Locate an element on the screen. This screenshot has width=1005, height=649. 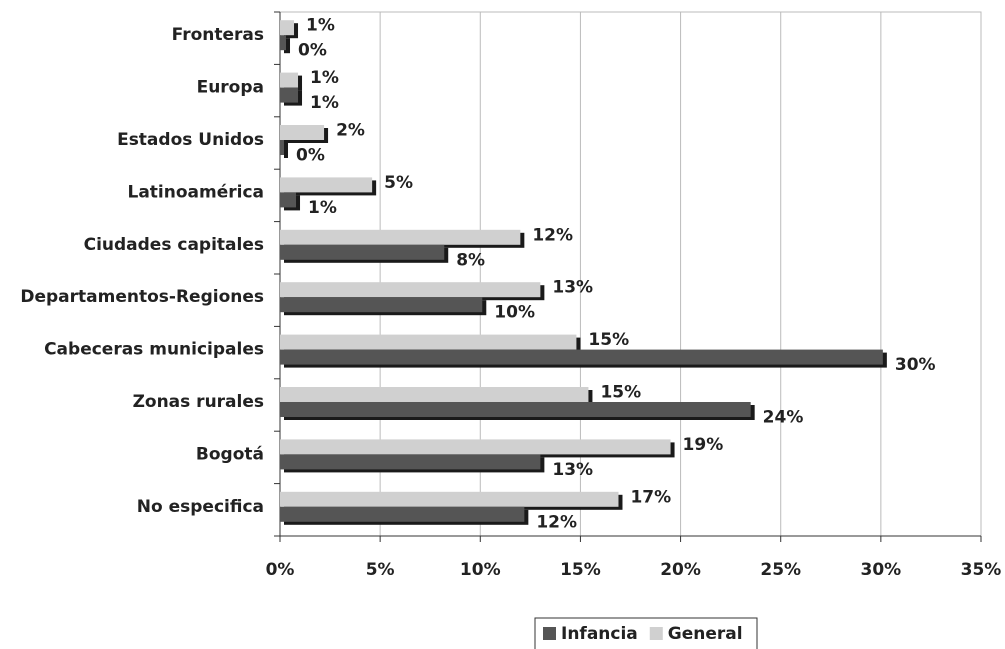
data-label: 30% is located at coordinates (915, 365).